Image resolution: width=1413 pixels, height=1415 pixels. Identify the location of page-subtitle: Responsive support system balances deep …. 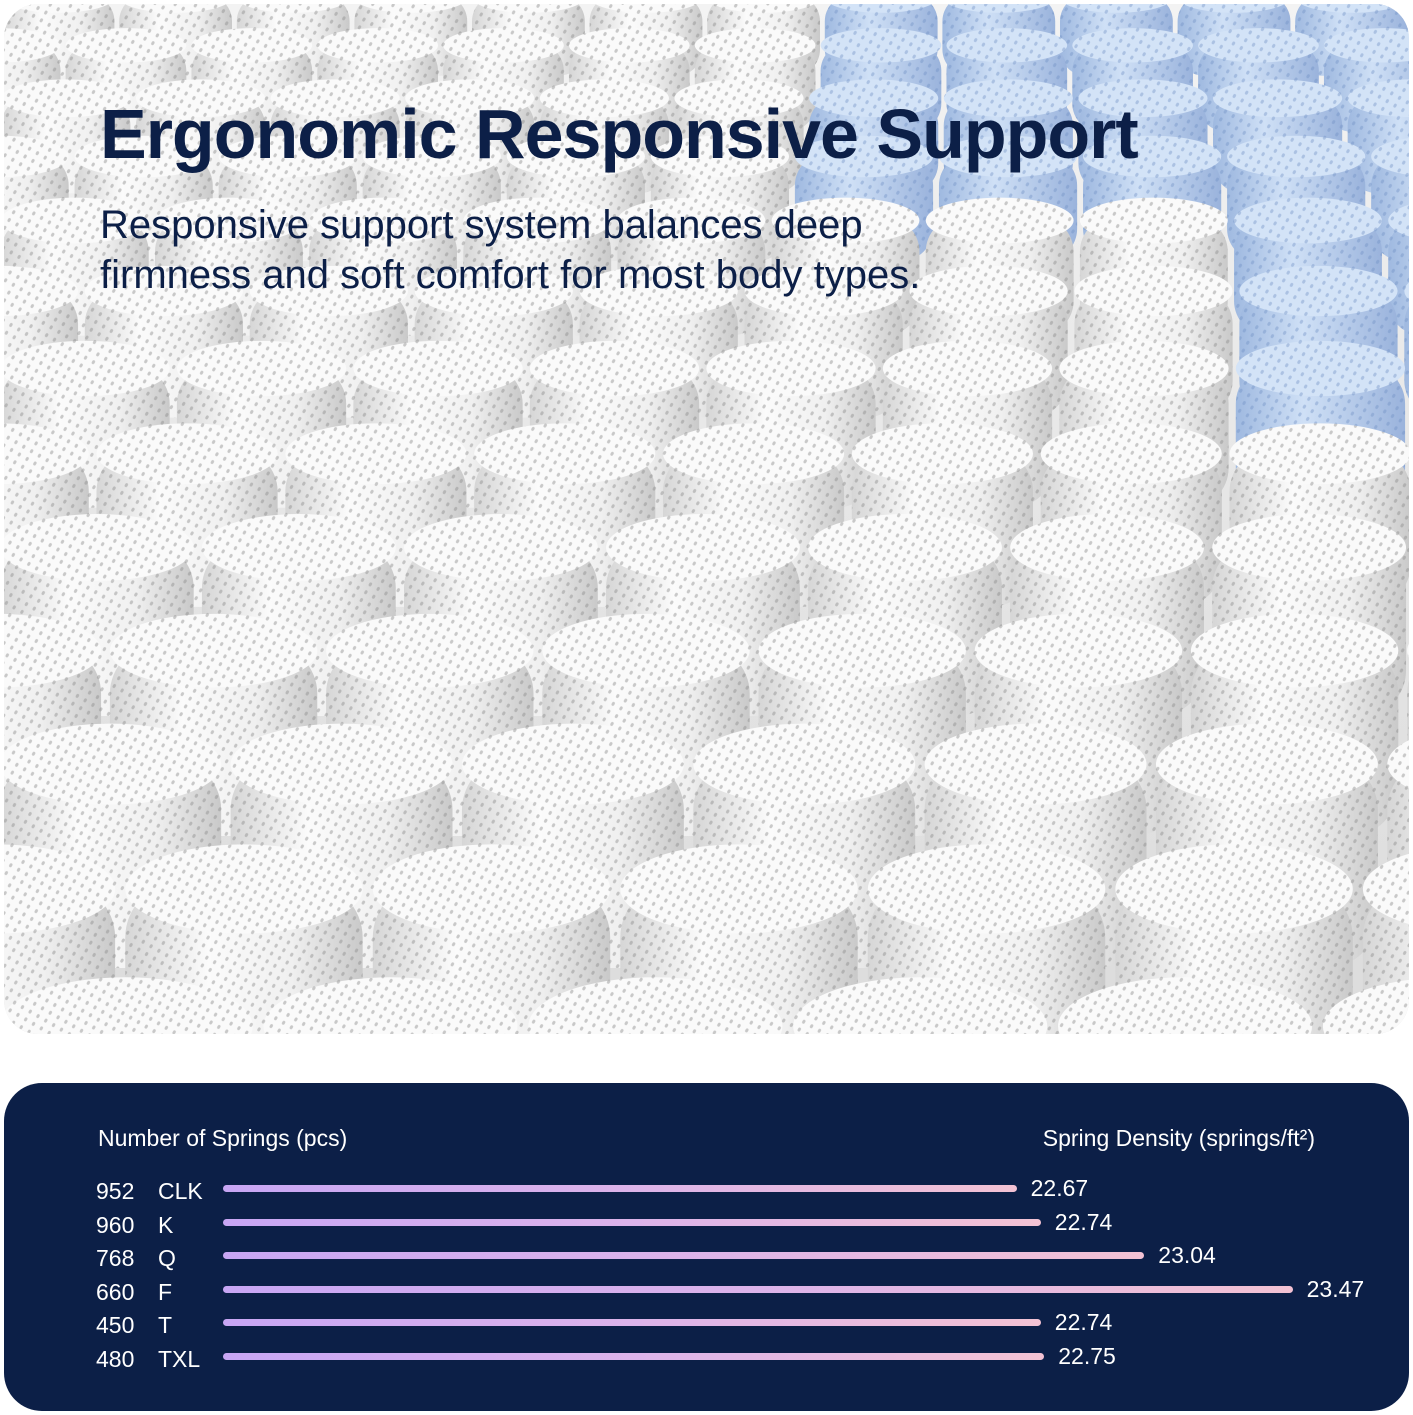
(510, 250).